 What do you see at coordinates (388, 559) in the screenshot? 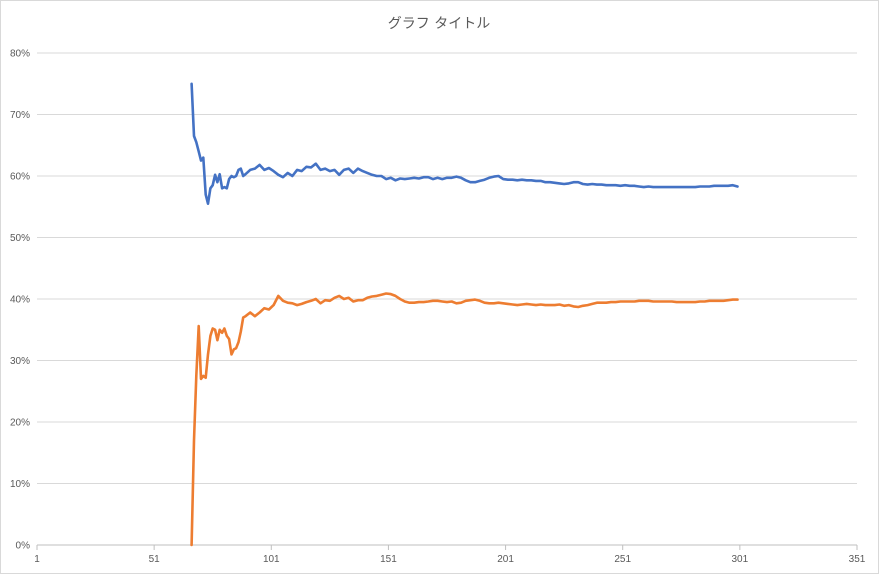
I see `x-tick-label: 151` at bounding box center [388, 559].